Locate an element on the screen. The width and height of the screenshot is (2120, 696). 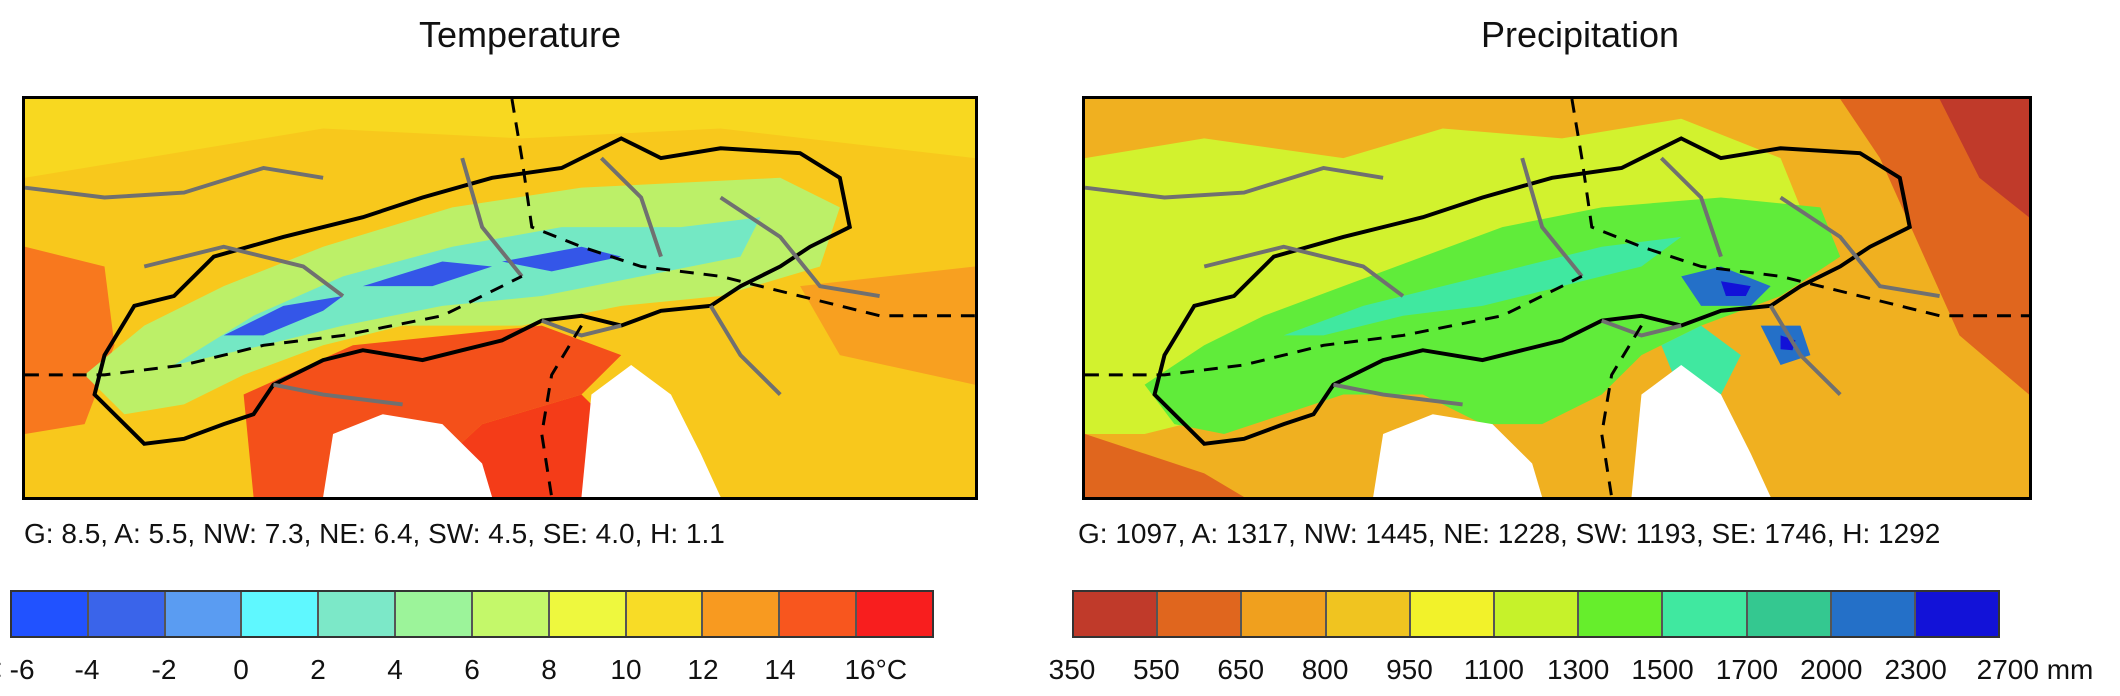
temperature-colorbar-ticks: < -6 -4 -2 0 2 4 6 8 10 12 14 16°C is located at coordinates (467, 672).